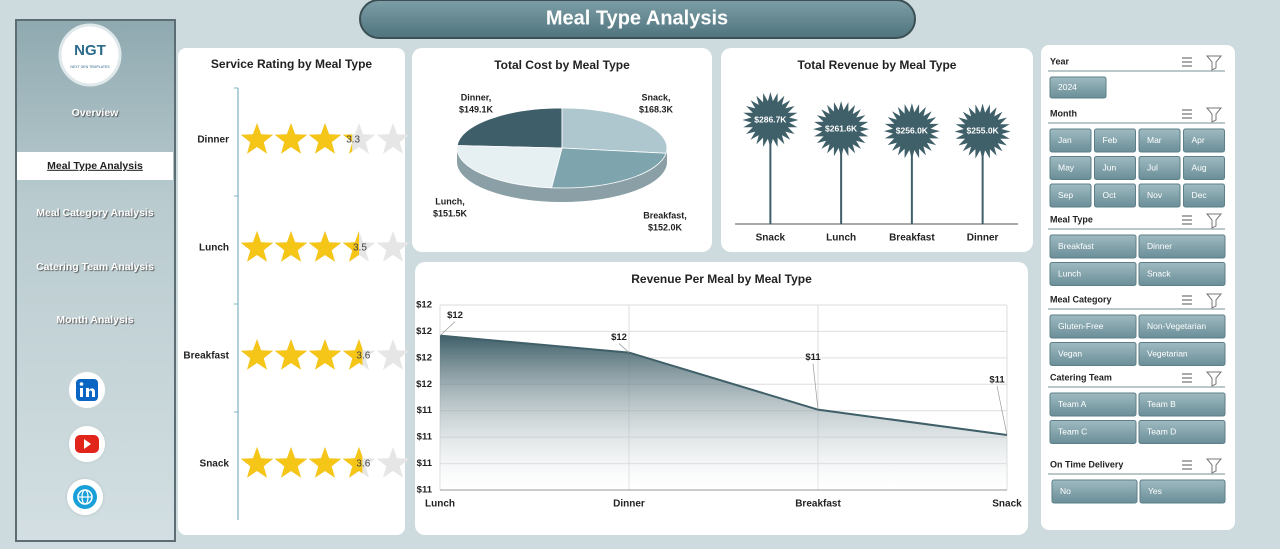 This screenshot has height=549, width=1280. What do you see at coordinates (90, 67) in the screenshot?
I see `logo-subtitle: NEXT GEN TEMPLATES` at bounding box center [90, 67].